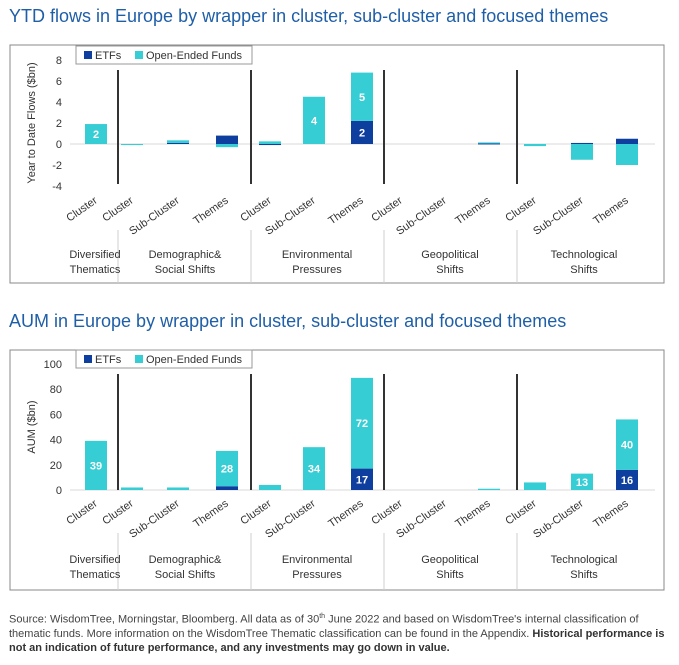 This screenshot has width=679, height=665. I want to click on aum-data-label: 13, so click(582, 483).